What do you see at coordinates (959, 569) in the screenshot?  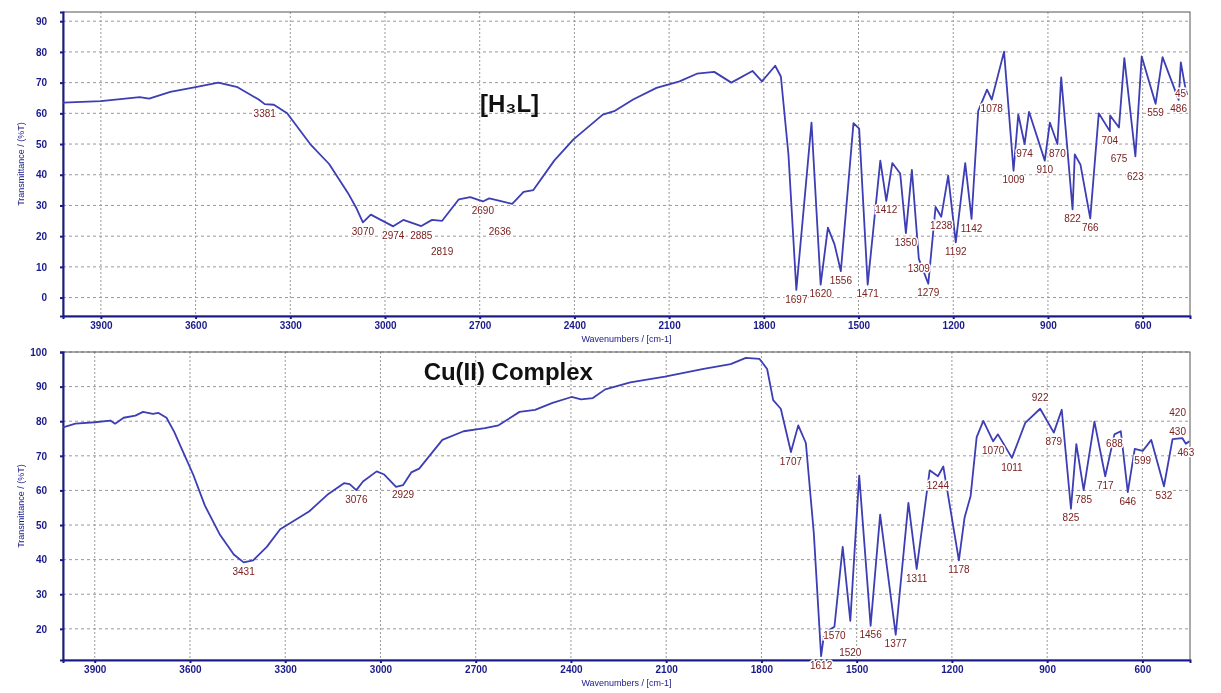 I see `annotation: 1178` at bounding box center [959, 569].